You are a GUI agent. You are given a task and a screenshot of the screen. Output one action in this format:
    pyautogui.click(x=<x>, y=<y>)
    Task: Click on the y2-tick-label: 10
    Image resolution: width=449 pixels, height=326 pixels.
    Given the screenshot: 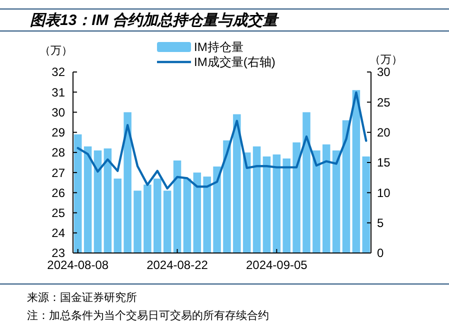 What is the action you would take?
    pyautogui.click(x=384, y=193)
    